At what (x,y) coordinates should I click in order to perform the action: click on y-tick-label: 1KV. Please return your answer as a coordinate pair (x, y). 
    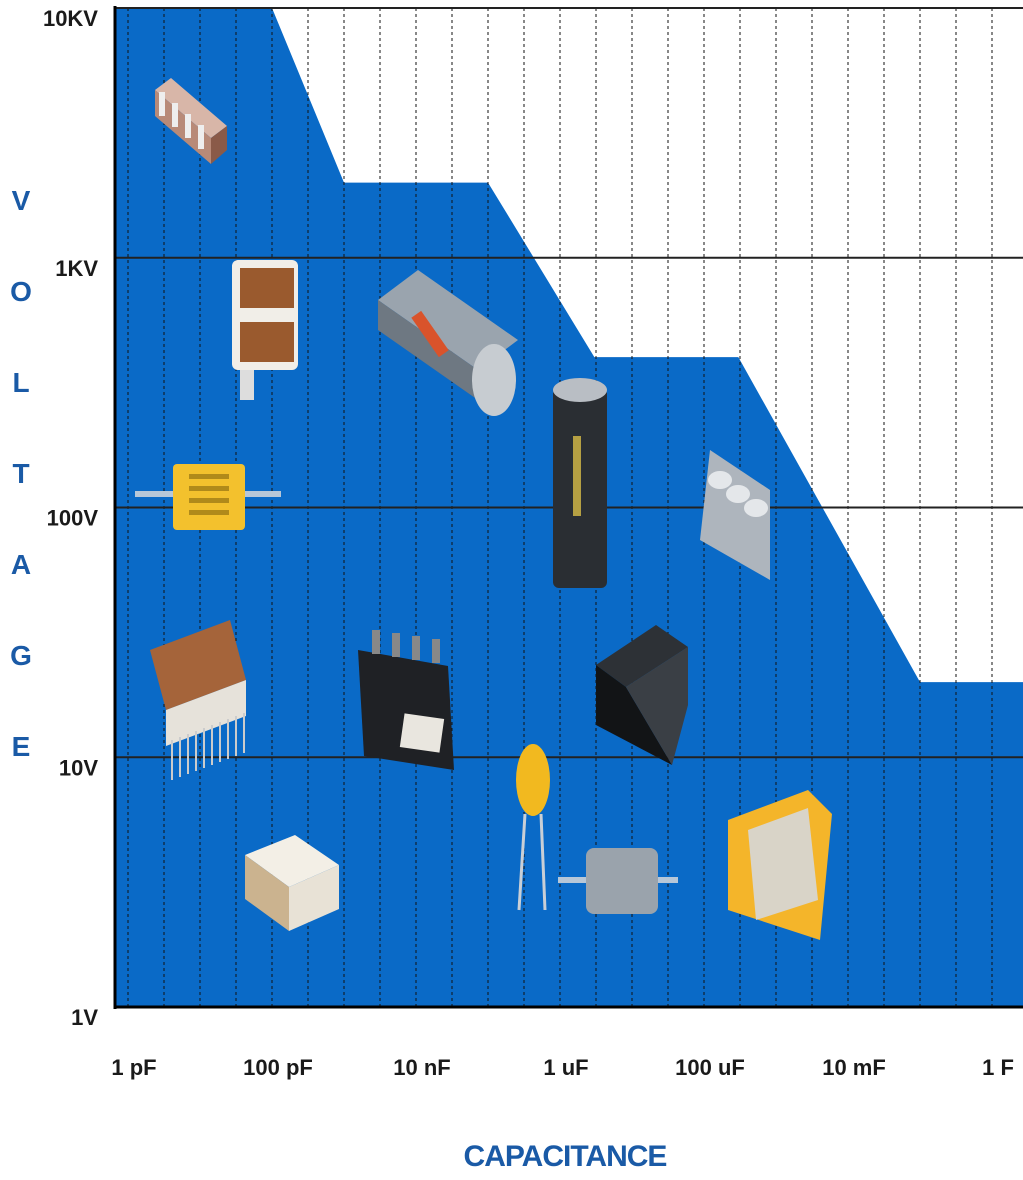
    Looking at the image, I should click on (76, 268).